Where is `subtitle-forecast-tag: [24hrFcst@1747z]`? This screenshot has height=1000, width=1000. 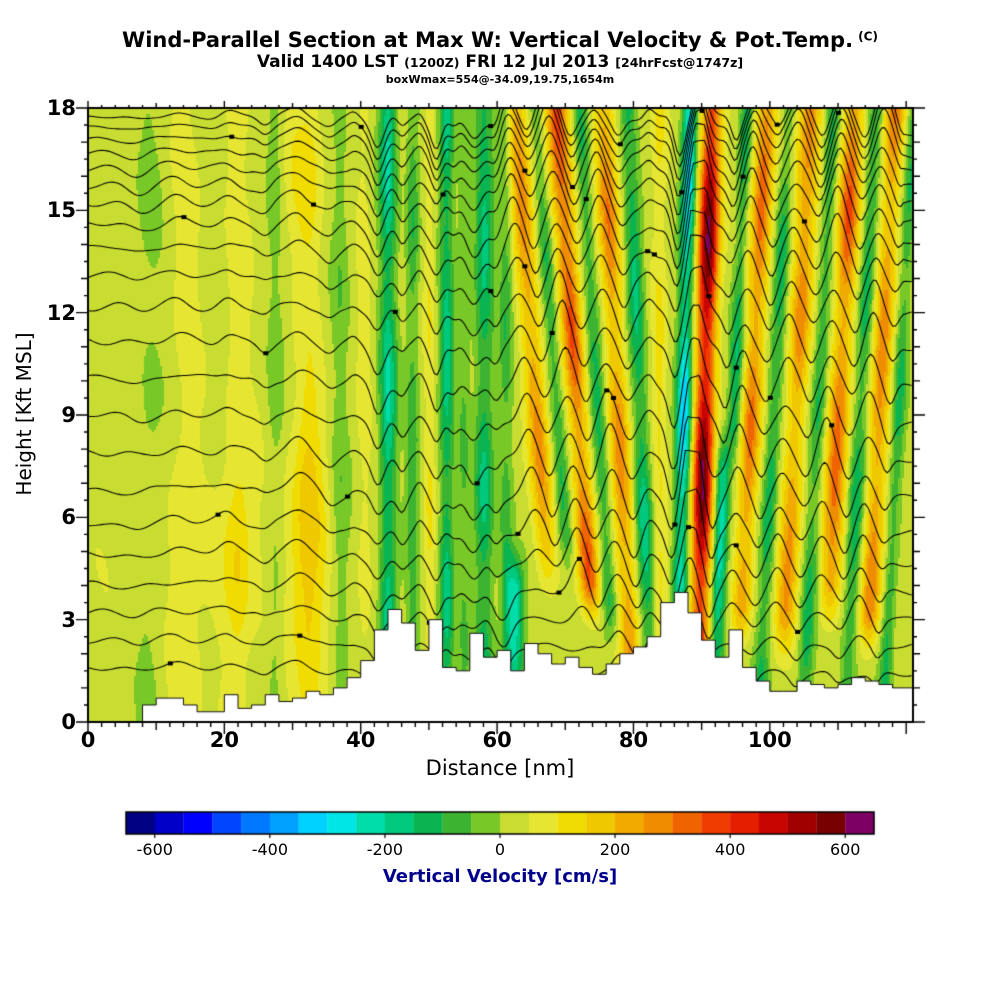
subtitle-forecast-tag: [24hrFcst@1747z] is located at coordinates (679, 63).